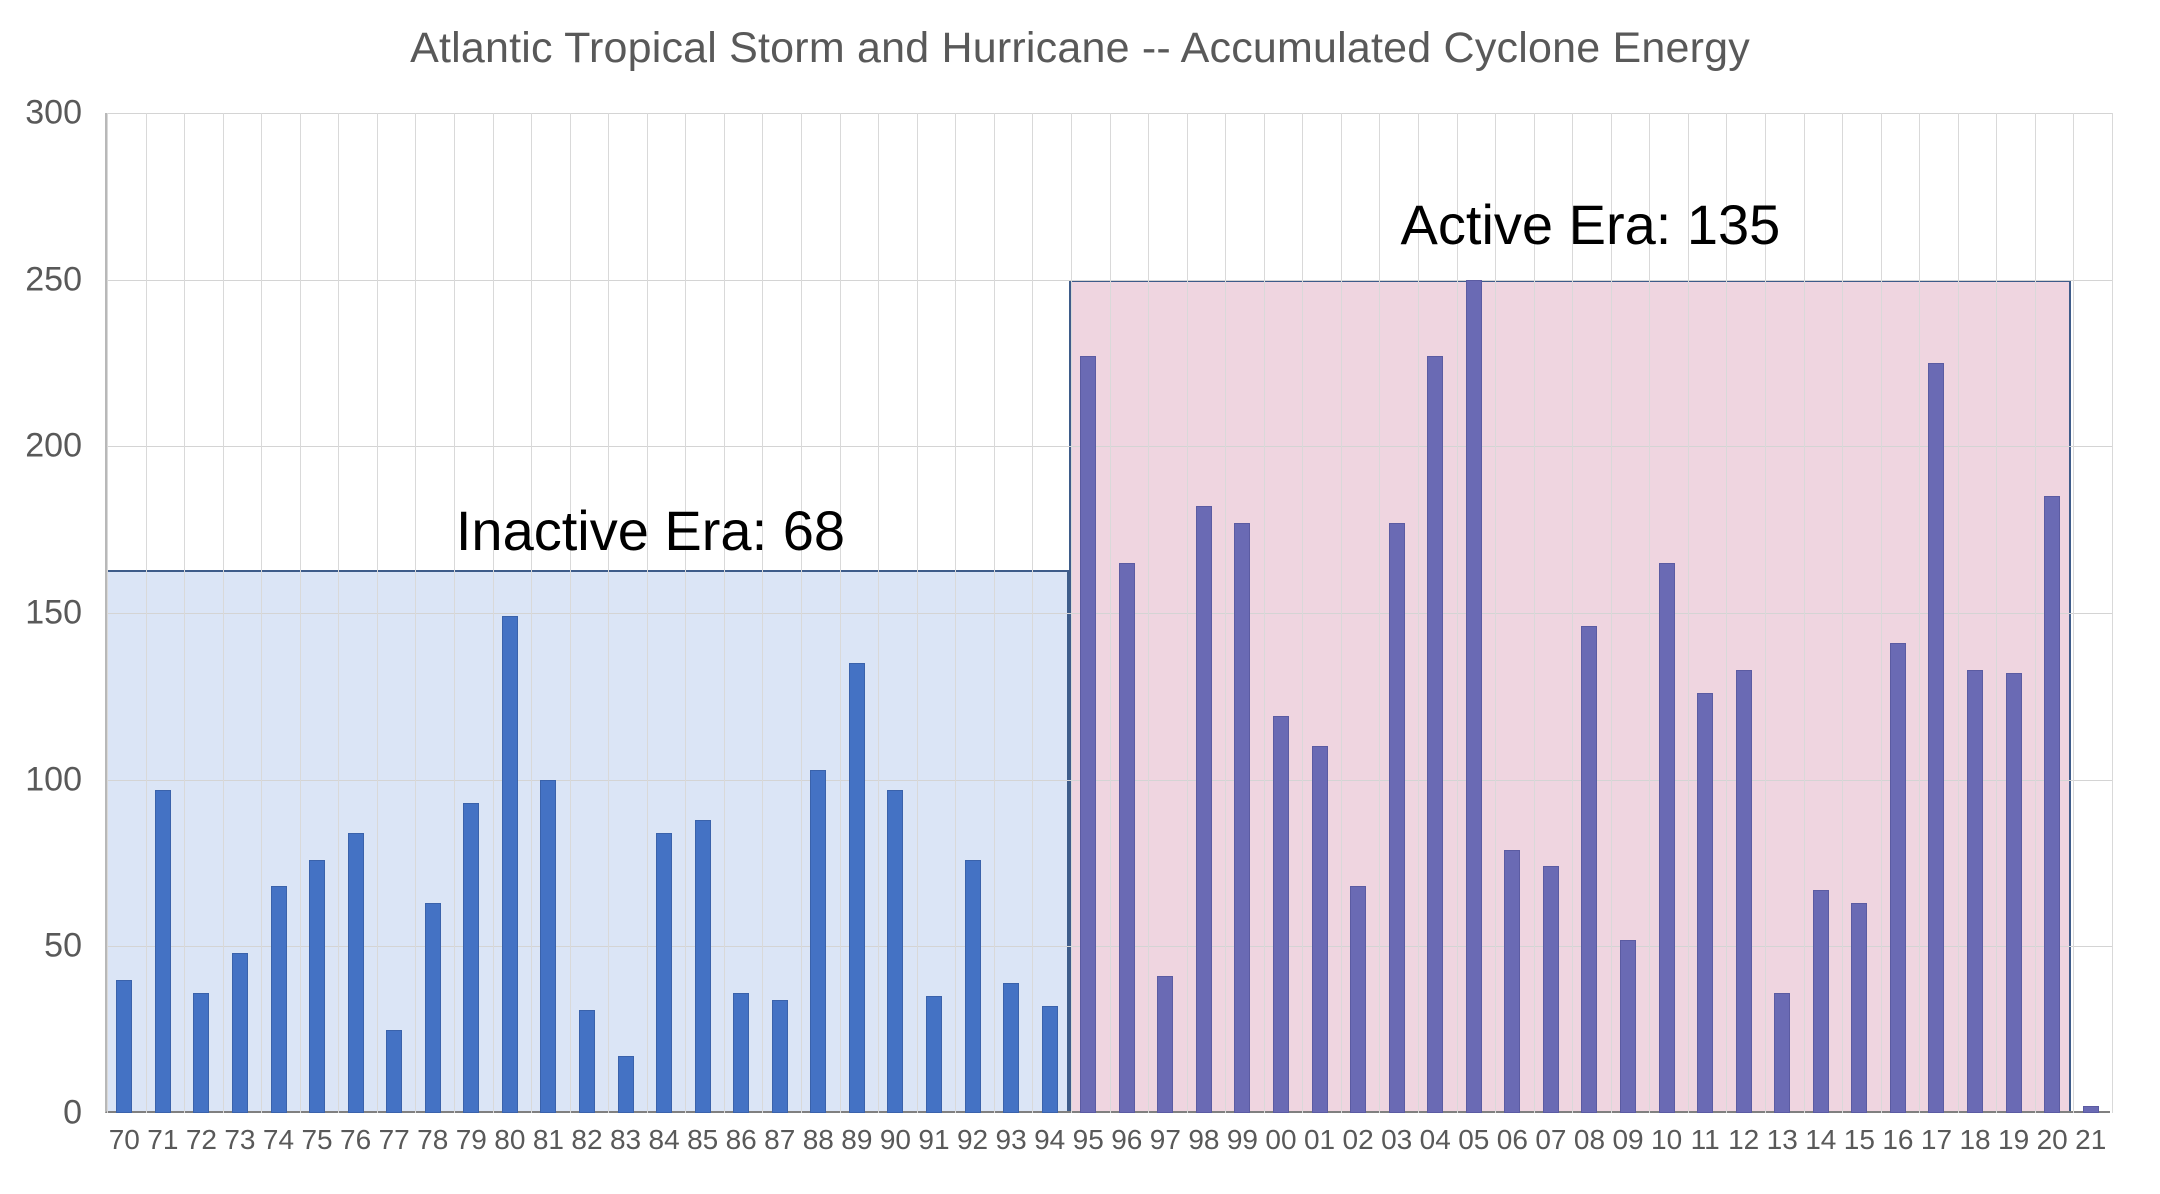 This screenshot has width=2160, height=1194. I want to click on x-axis-tick-label: 95, so click(1088, 1139).